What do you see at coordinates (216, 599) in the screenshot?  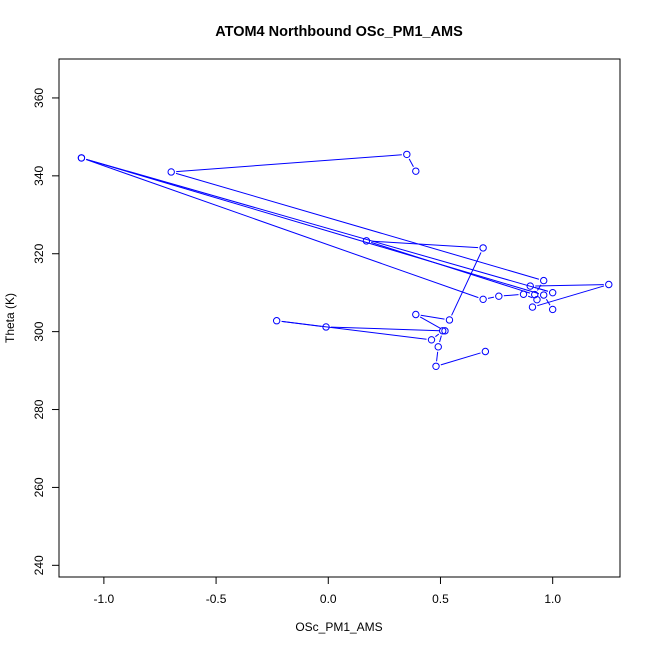 I see `x-tick-label: -0.5` at bounding box center [216, 599].